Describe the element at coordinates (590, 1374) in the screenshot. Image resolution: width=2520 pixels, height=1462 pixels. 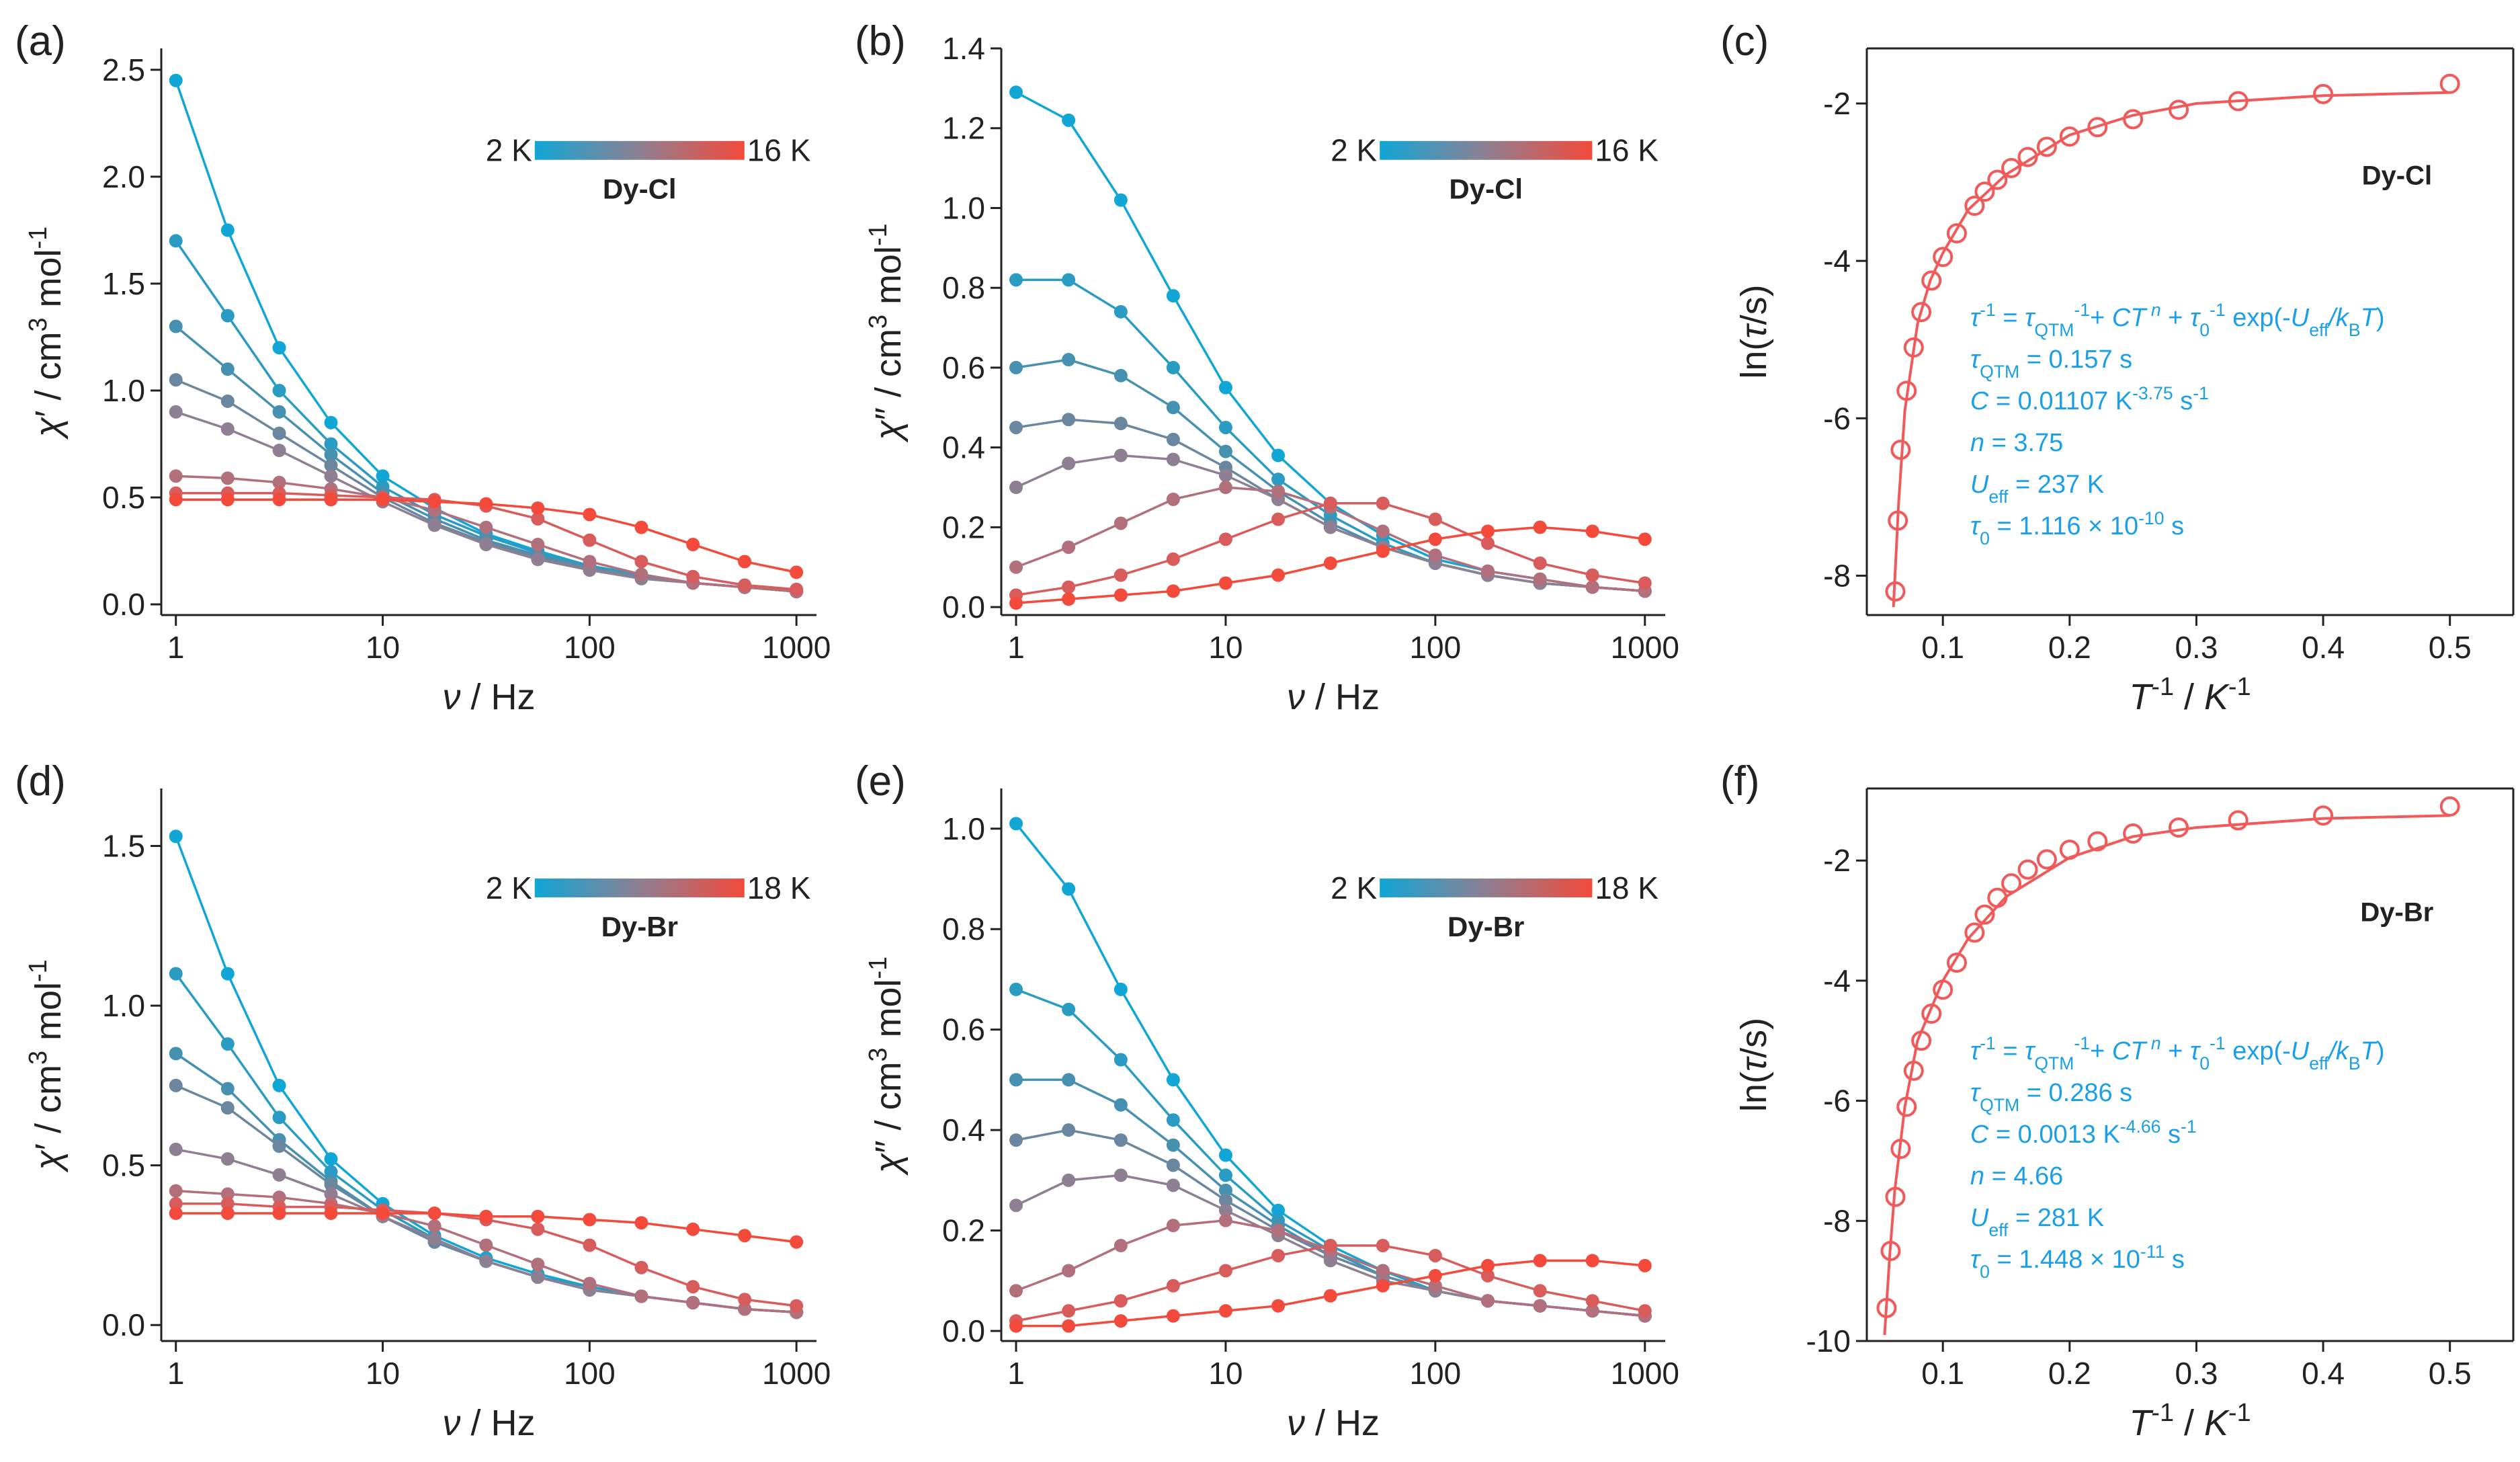
I see `x-tick-label: 100` at that location.